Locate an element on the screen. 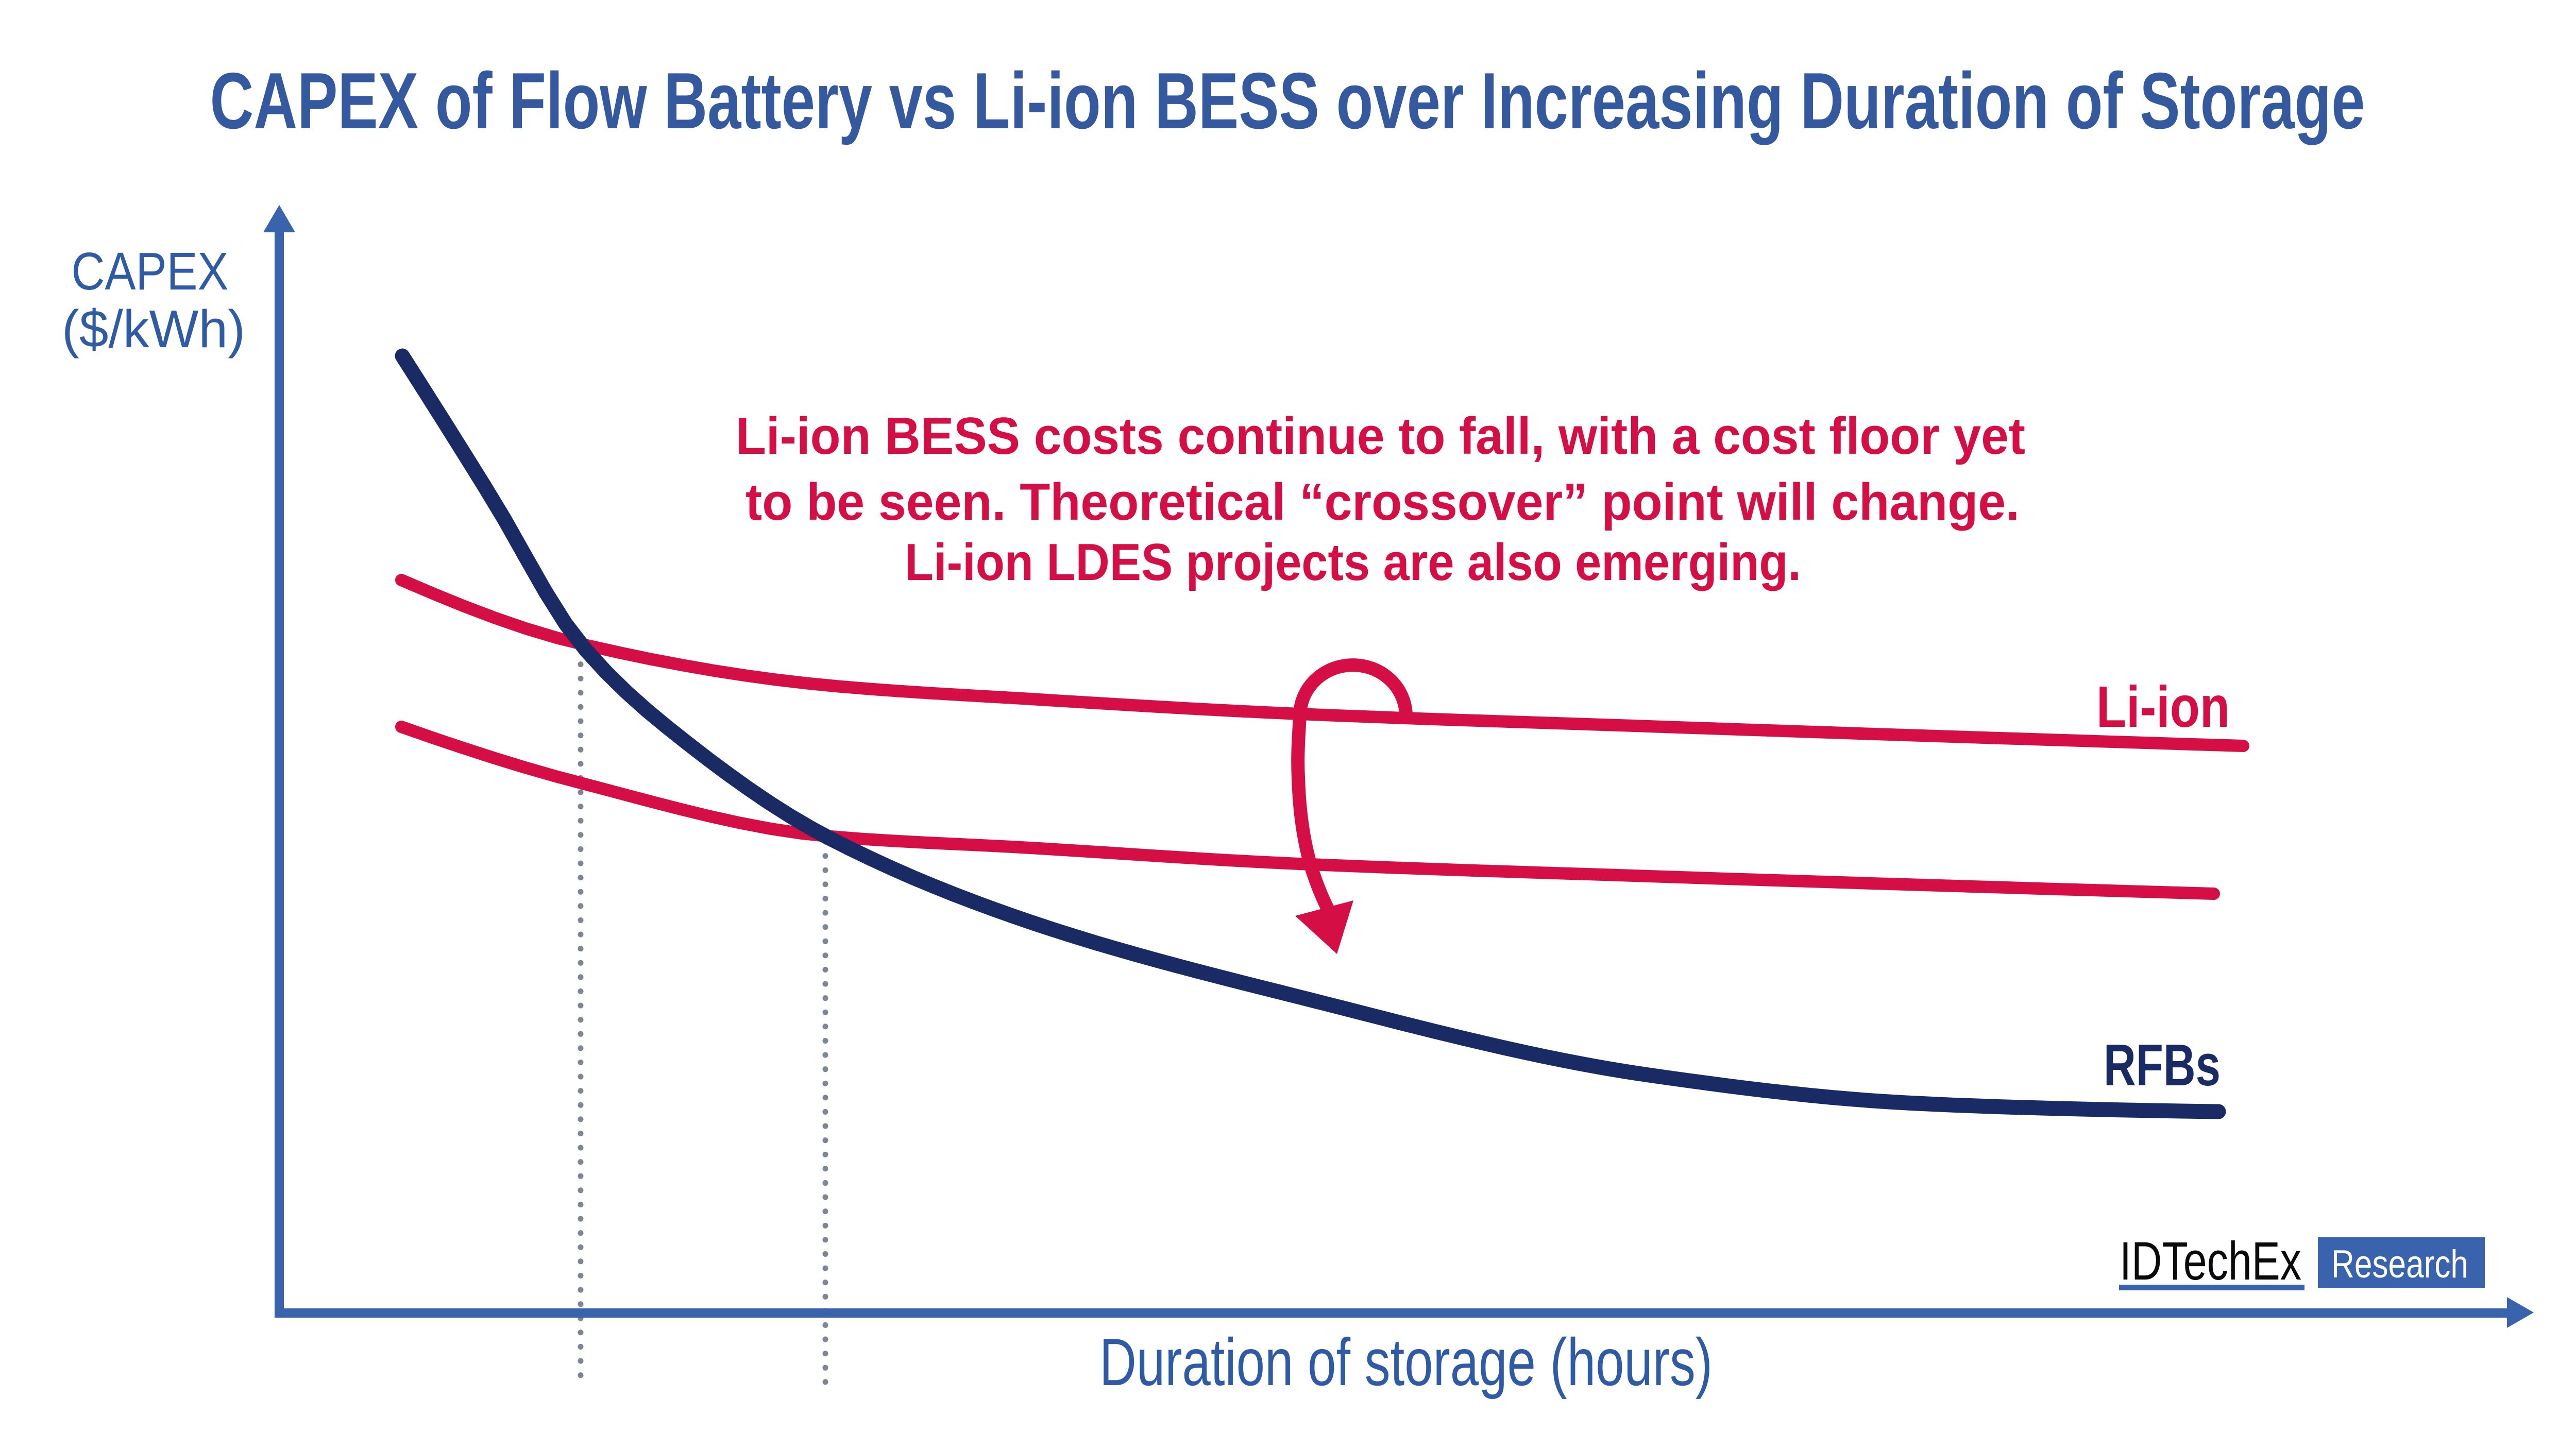 This screenshot has width=2576, height=1449. svg-text: IDTechEx is located at coordinates (2210, 1261).